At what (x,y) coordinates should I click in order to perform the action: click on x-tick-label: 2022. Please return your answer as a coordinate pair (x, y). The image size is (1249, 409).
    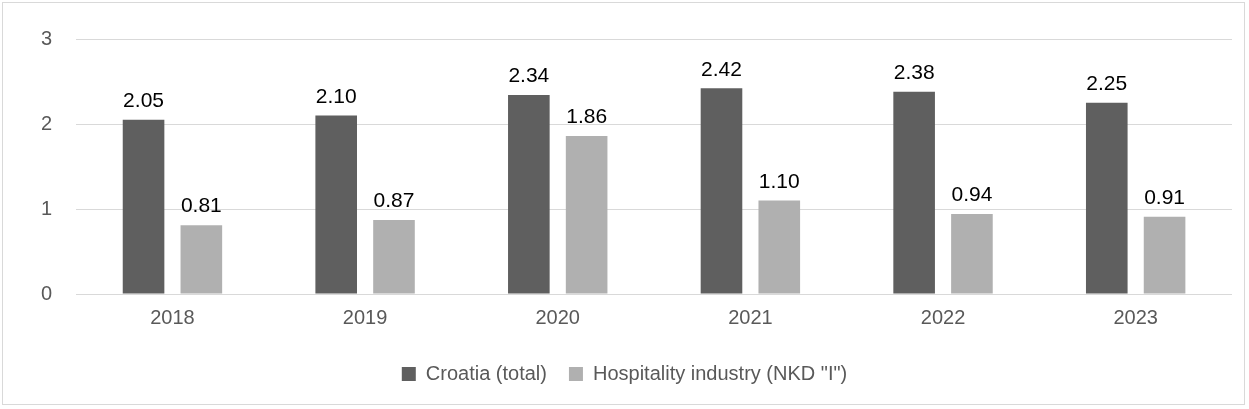
    Looking at the image, I should click on (943, 316).